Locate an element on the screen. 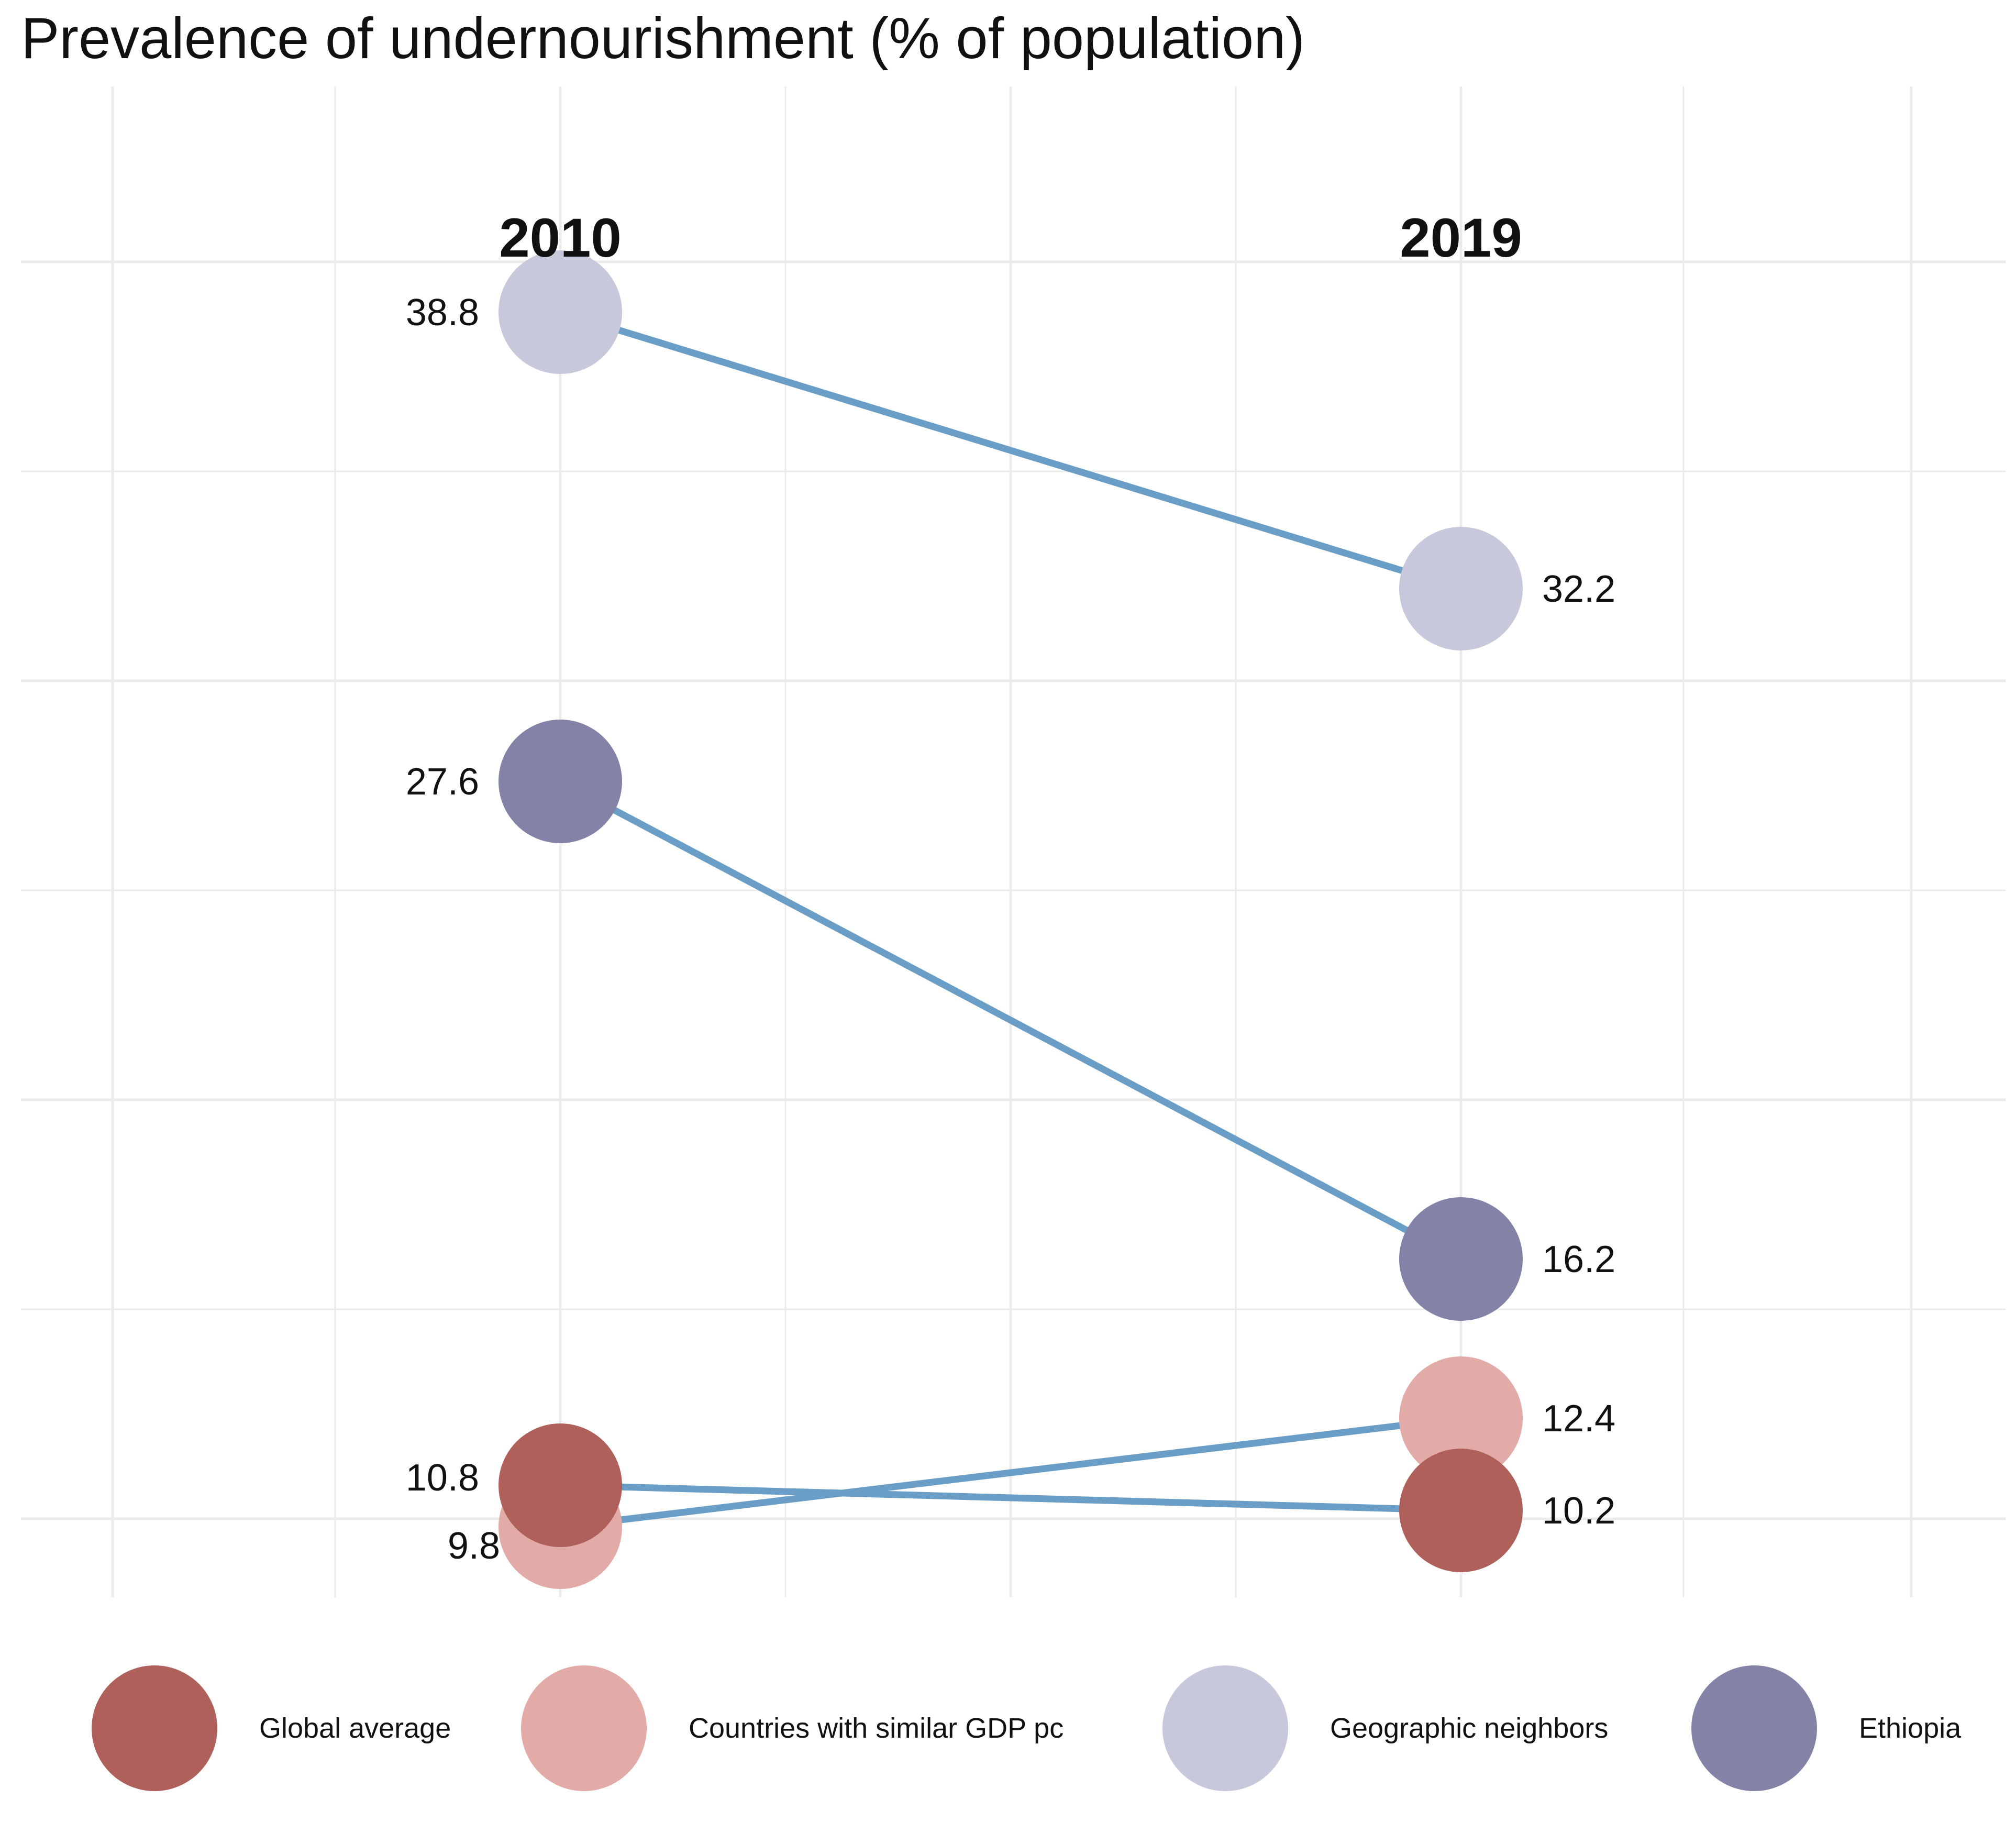  year-header-2019: 2019 is located at coordinates (1461, 238).